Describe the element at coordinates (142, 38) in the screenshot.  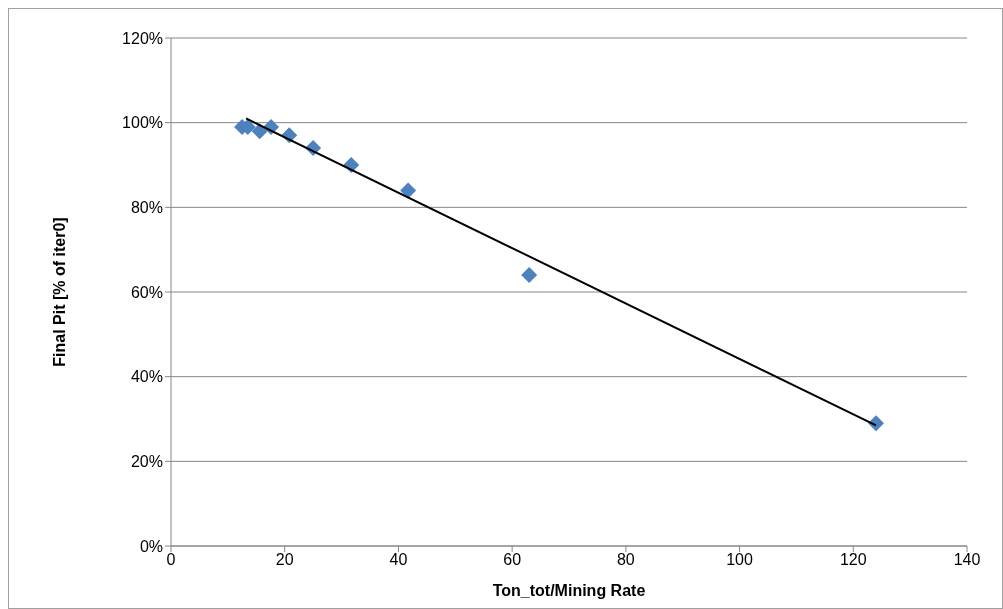
I see `y-tick-label: 120%` at that location.